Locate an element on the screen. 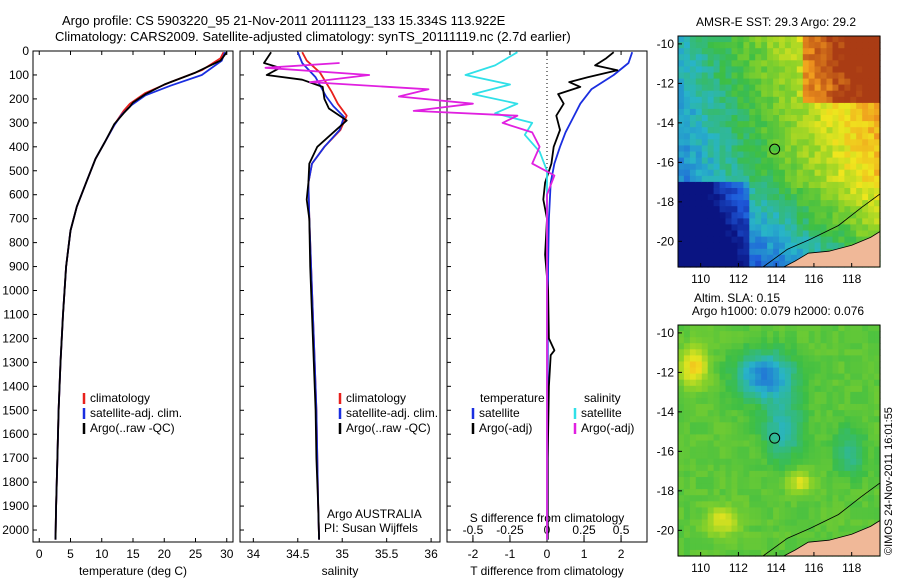 This screenshot has width=900, height=580. series-line-salinity-argo is located at coordinates (305, 295).